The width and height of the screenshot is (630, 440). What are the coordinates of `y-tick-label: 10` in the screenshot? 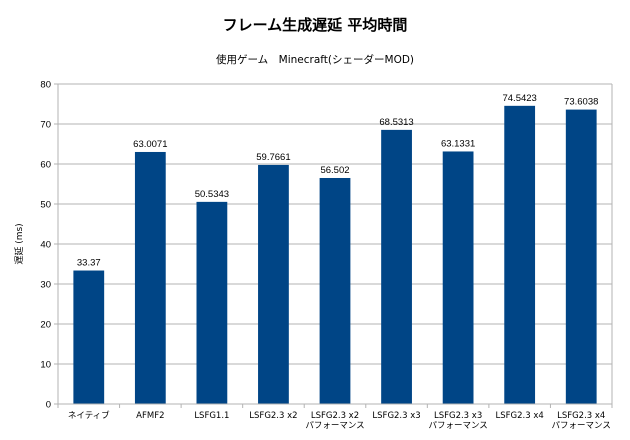 It's located at (45, 365).